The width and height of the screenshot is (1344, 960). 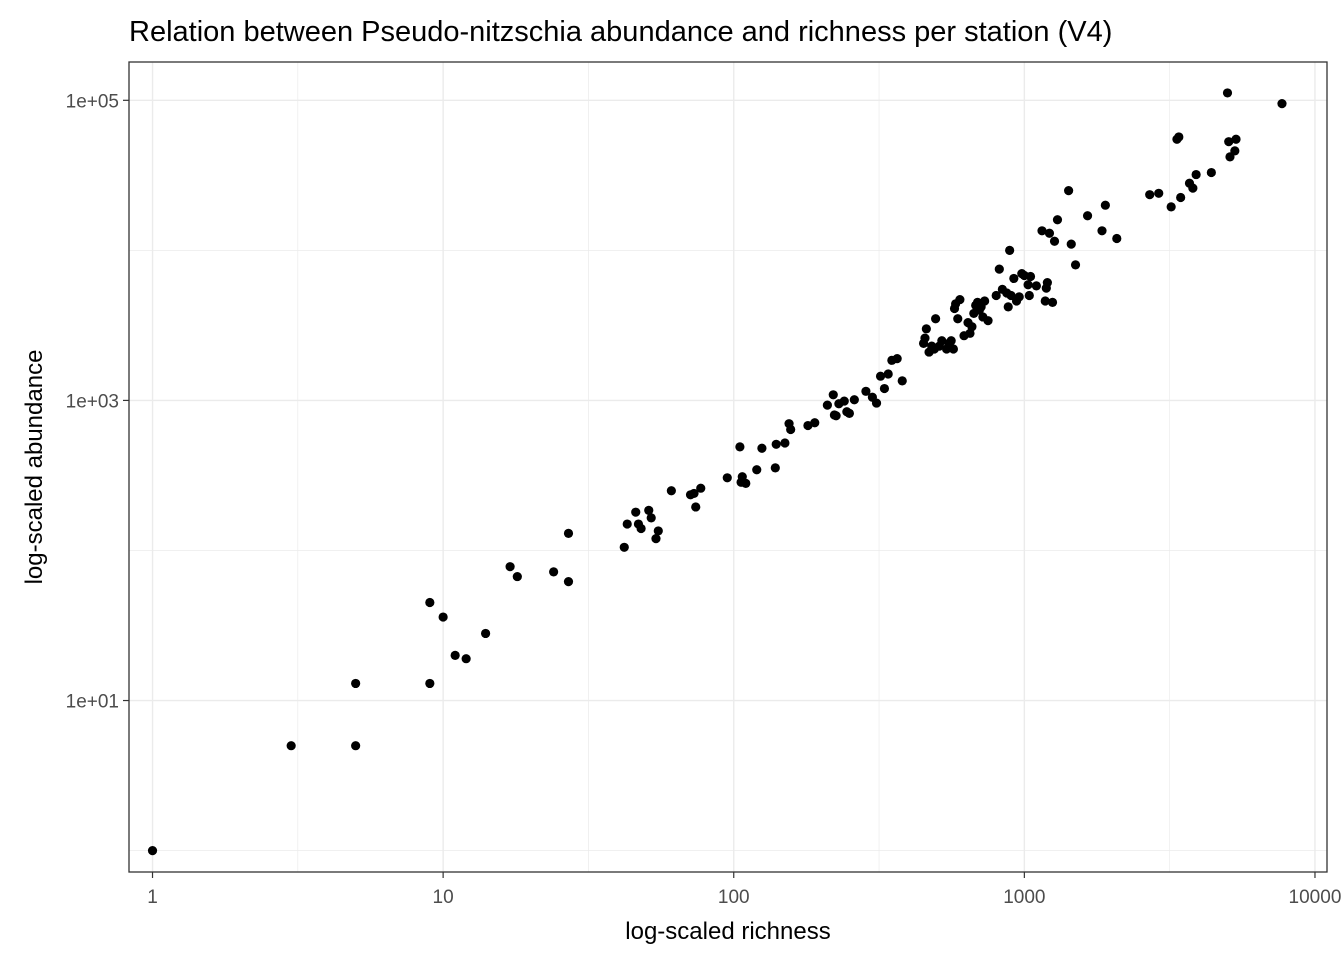 What do you see at coordinates (734, 897) in the screenshot?
I see `x-tick-label: 100` at bounding box center [734, 897].